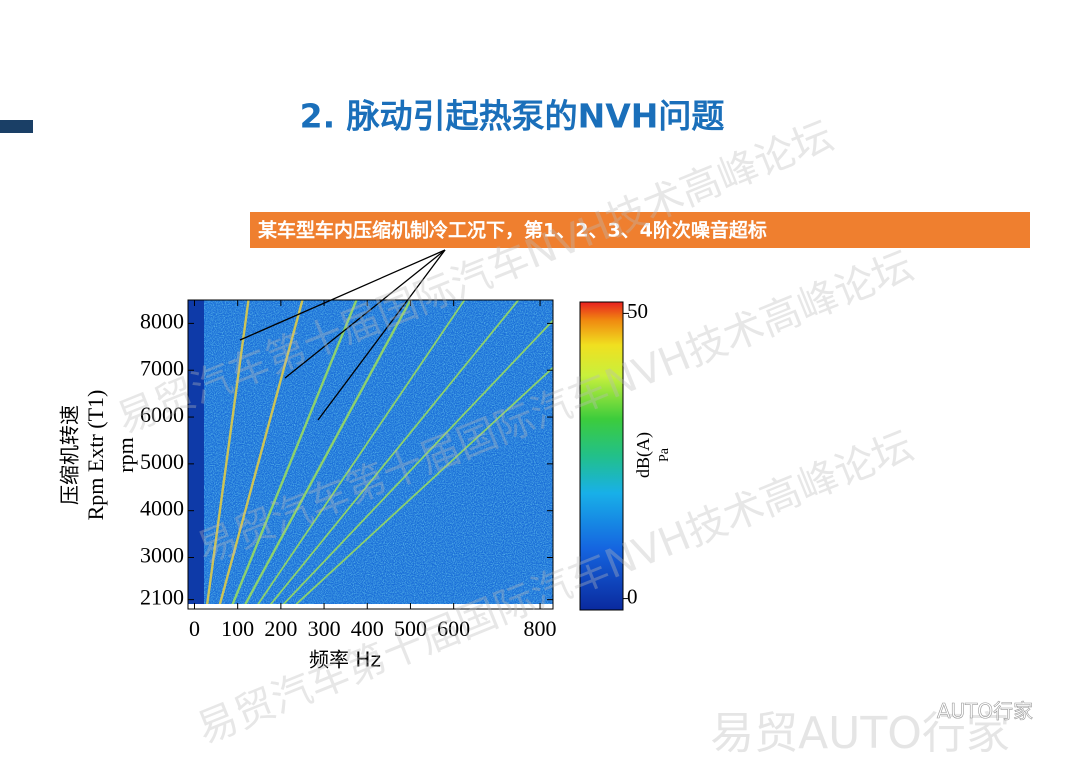 The image size is (1080, 764). I want to click on x-tick-label: 200, so click(280, 628).